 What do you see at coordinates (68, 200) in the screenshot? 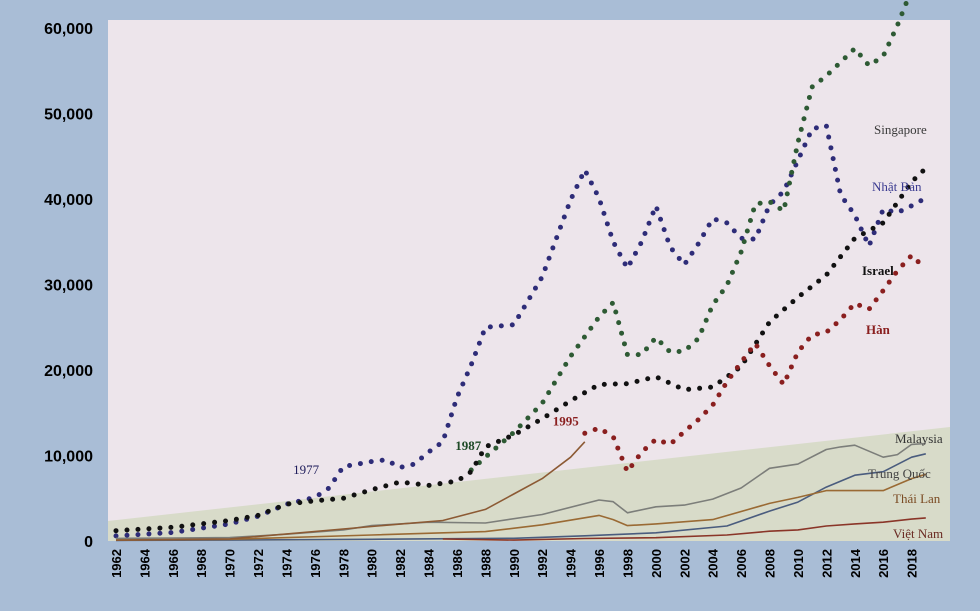
I see `y-tick-label: 40,000` at bounding box center [68, 200].